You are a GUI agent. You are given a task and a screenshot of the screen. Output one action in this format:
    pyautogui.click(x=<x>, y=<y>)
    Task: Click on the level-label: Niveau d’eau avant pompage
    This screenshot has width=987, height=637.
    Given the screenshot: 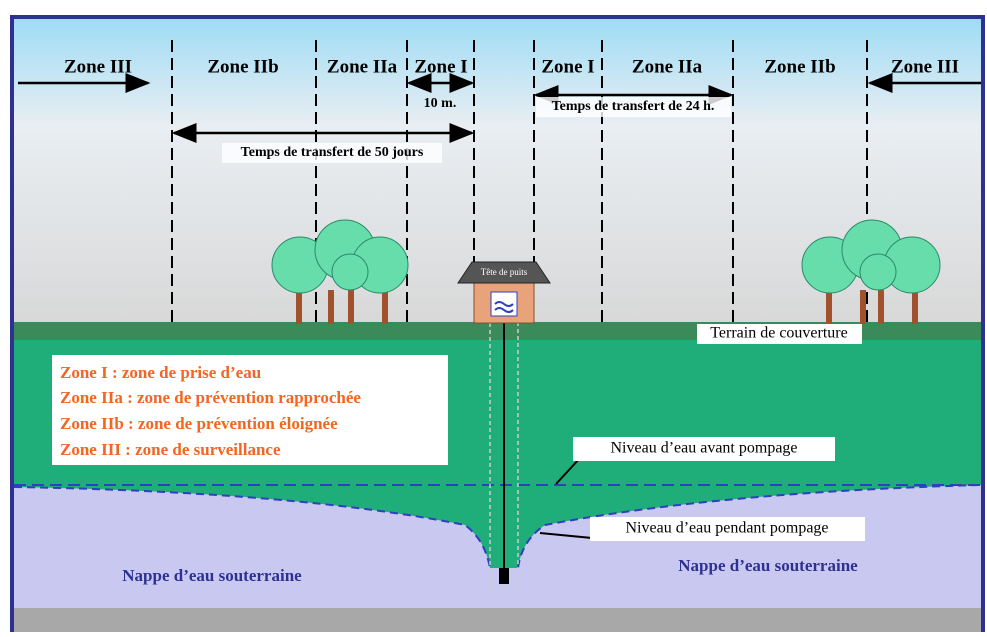 What is the action you would take?
    pyautogui.click(x=703, y=448)
    